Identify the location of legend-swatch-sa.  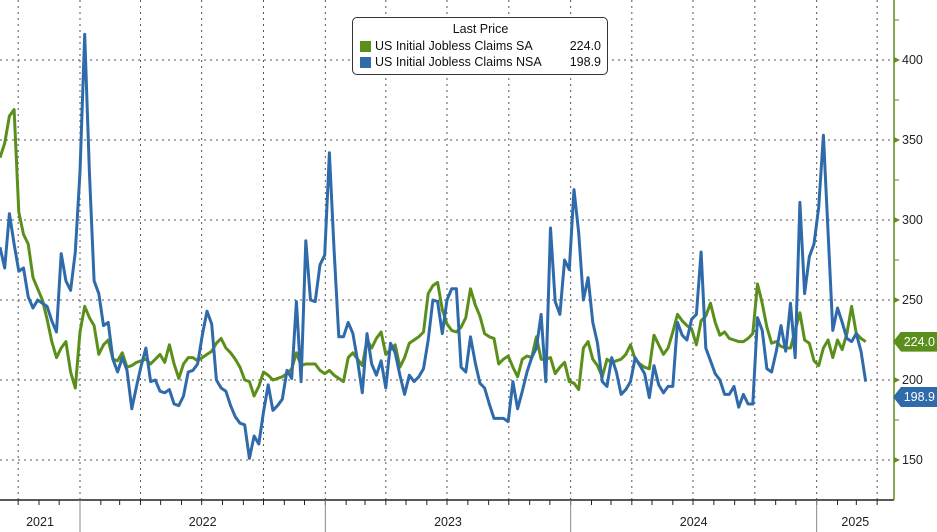
(365, 46).